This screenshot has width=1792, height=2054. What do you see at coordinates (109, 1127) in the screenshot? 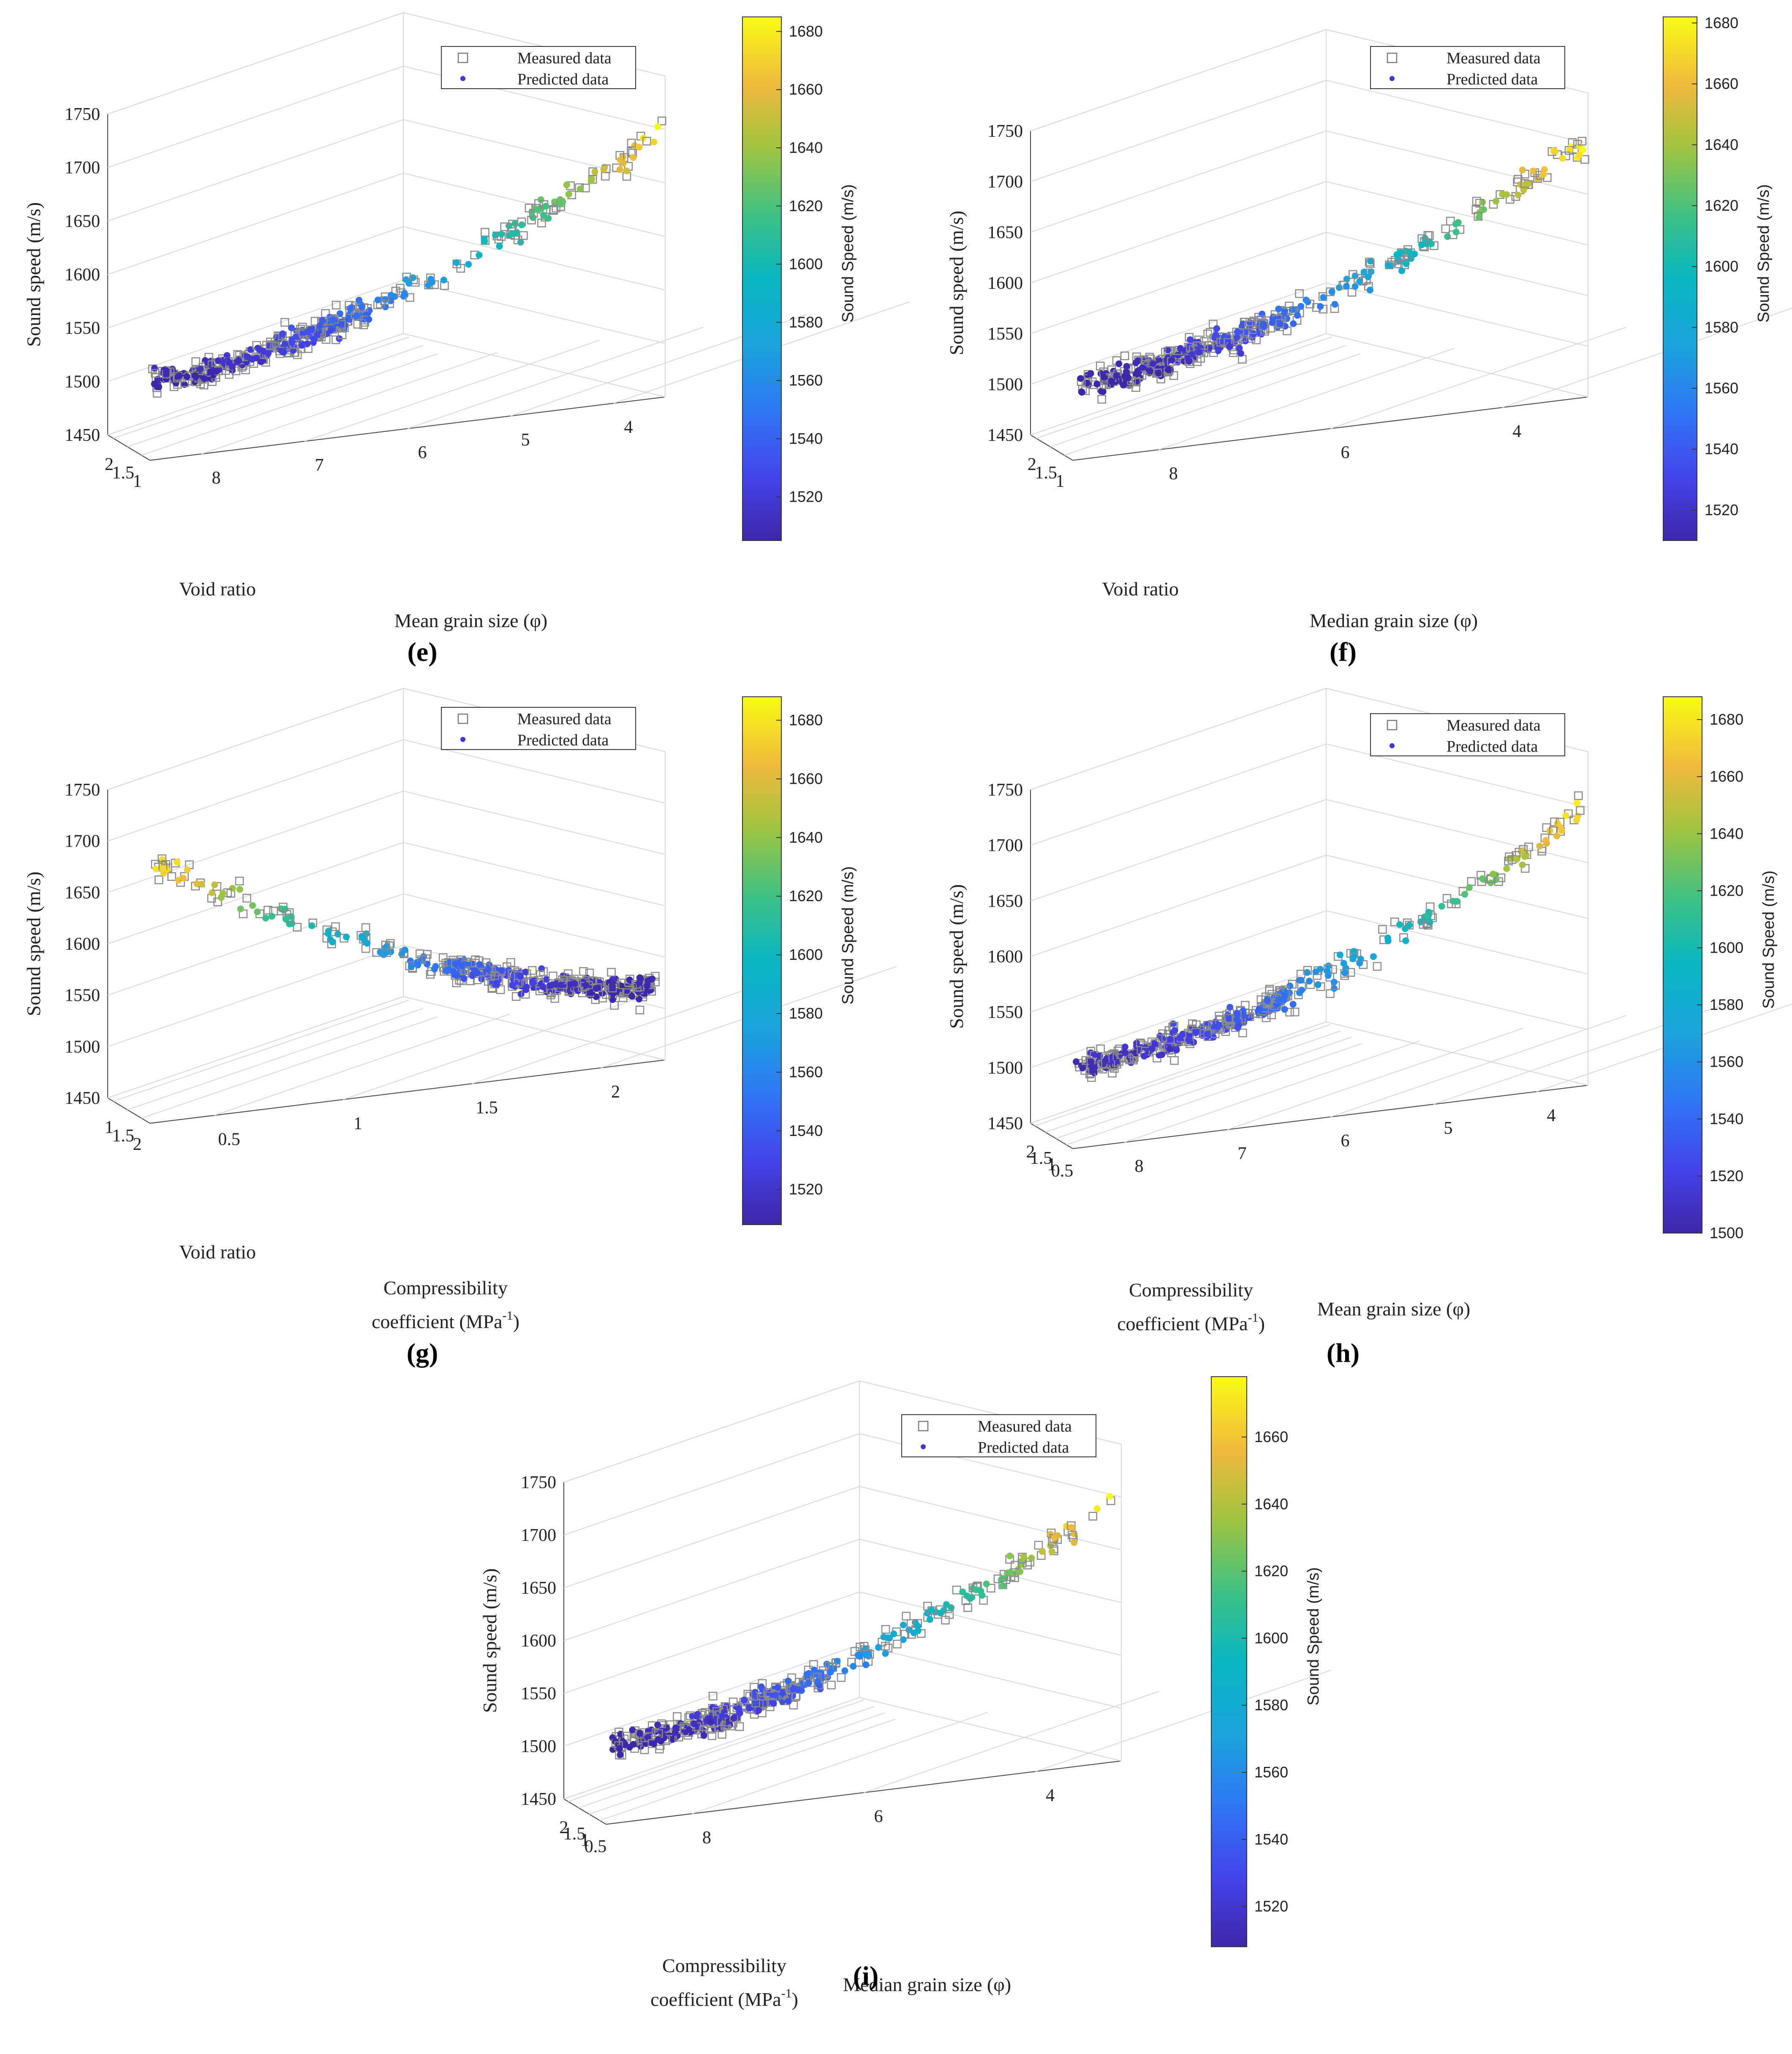
I see `x-tick-label: 1` at bounding box center [109, 1127].